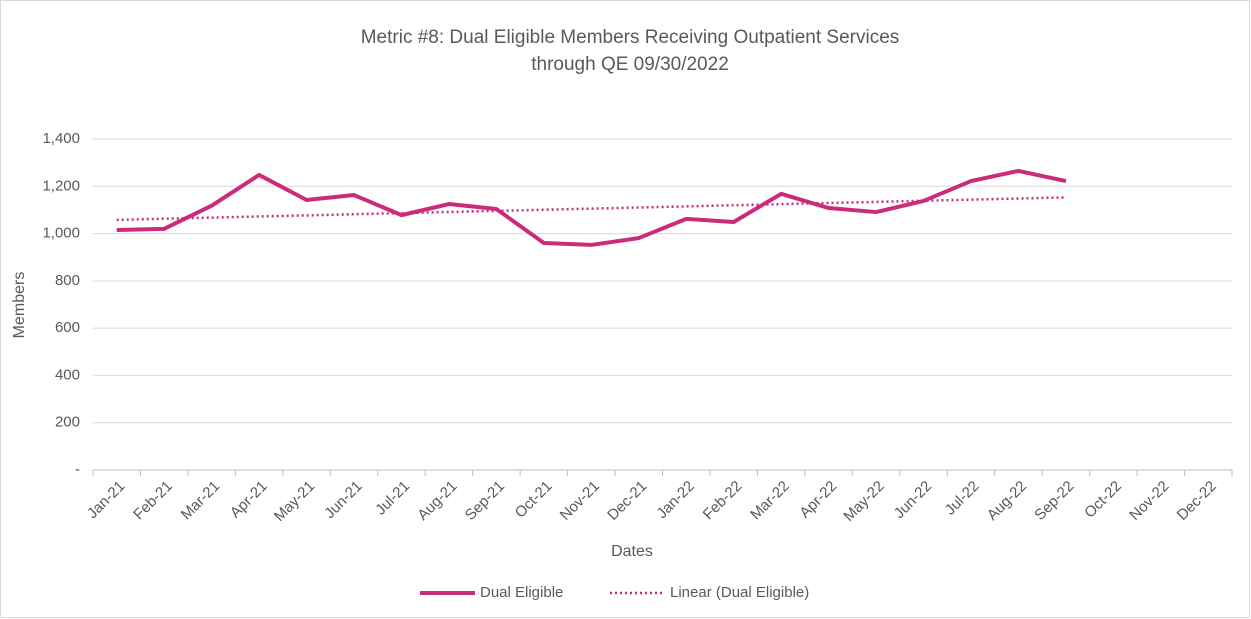 The height and width of the screenshot is (619, 1251). What do you see at coordinates (19, 305) in the screenshot?
I see `y-axis-label: Members` at bounding box center [19, 305].